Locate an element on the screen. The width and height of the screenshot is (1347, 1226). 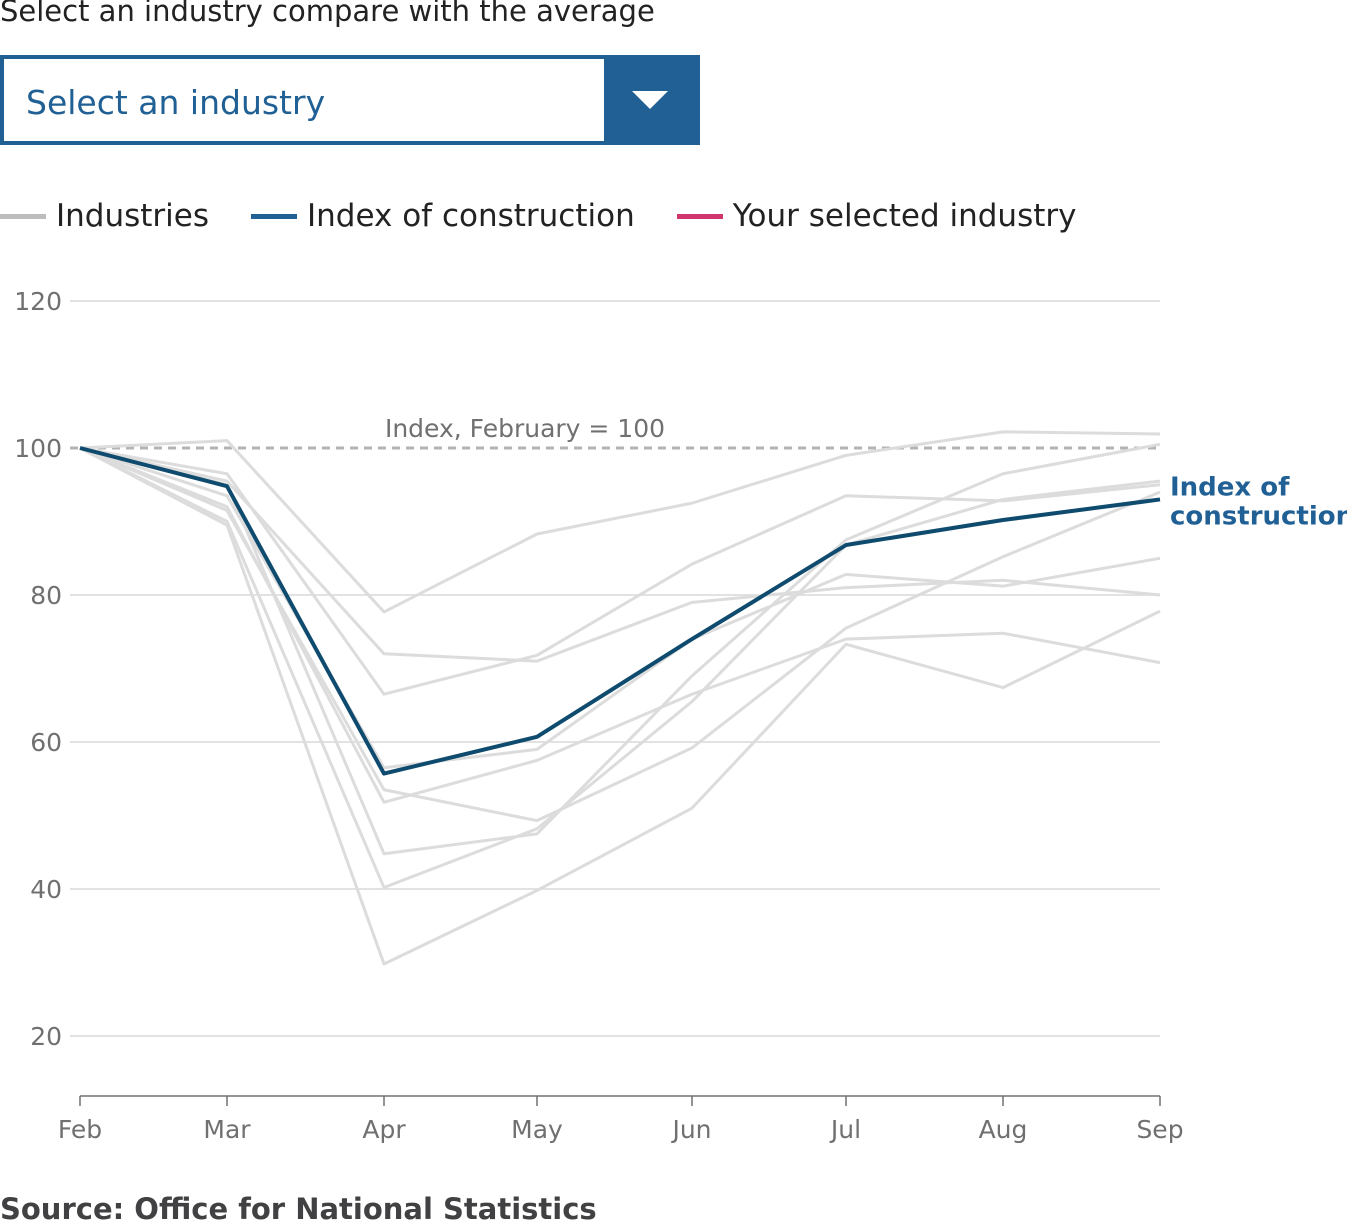
axes: Feb Mar Apr May Jun Jul Aug Sep is located at coordinates (621, 1119).